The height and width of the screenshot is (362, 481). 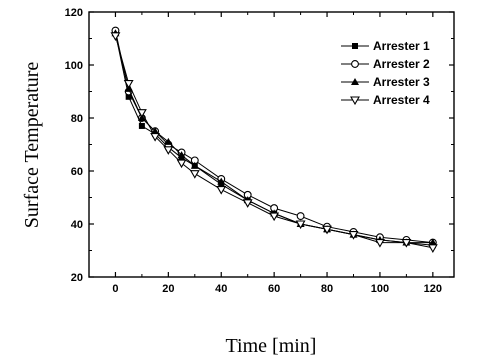 I want to click on y-tick-label: 40, so click(x=77, y=225).